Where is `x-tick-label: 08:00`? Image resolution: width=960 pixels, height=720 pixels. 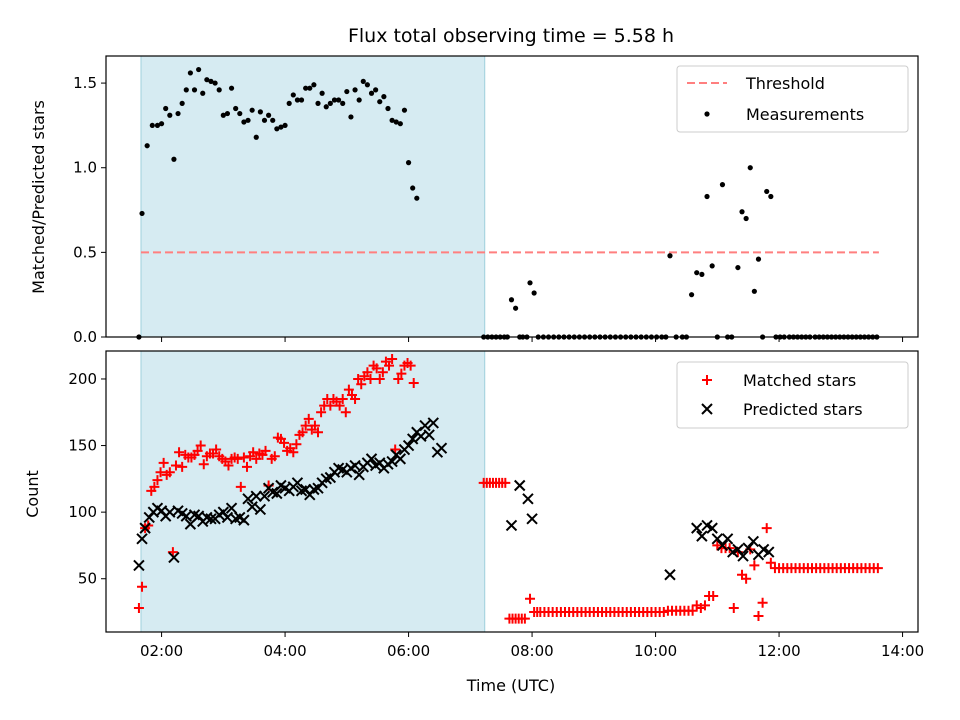 x-tick-label: 08:00 is located at coordinates (531, 651).